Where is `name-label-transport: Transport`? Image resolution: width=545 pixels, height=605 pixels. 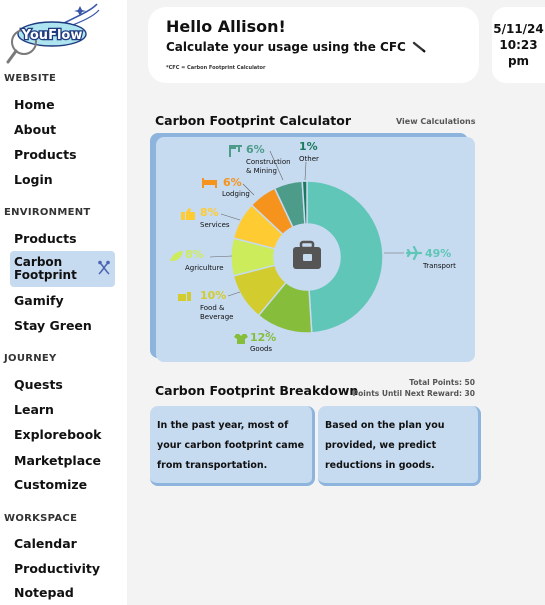
name-label-transport: Transport is located at coordinates (439, 266).